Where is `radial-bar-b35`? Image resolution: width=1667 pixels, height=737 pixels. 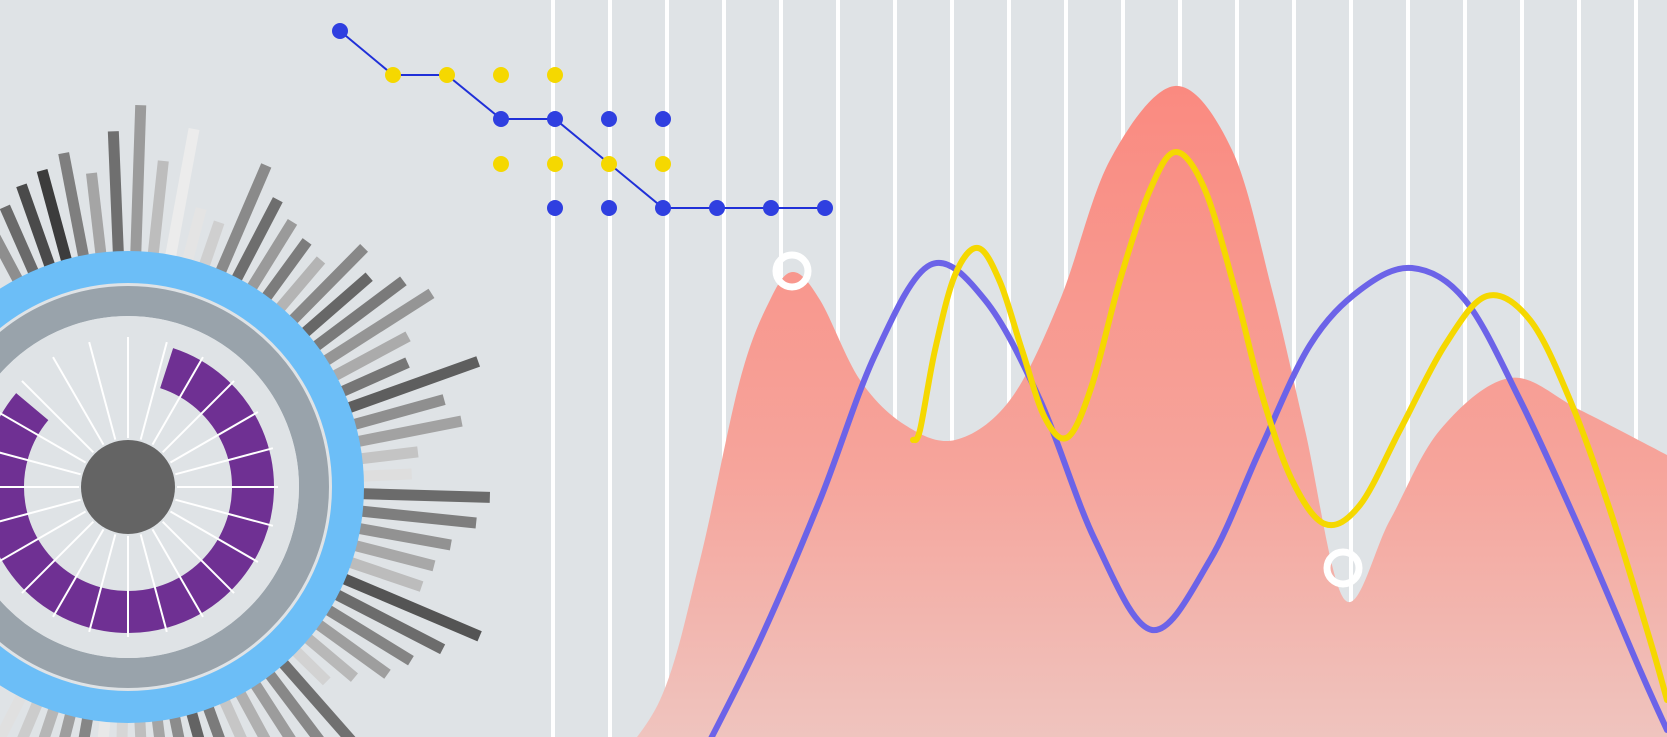 radial-bar-b35 is located at coordinates (388, 621).